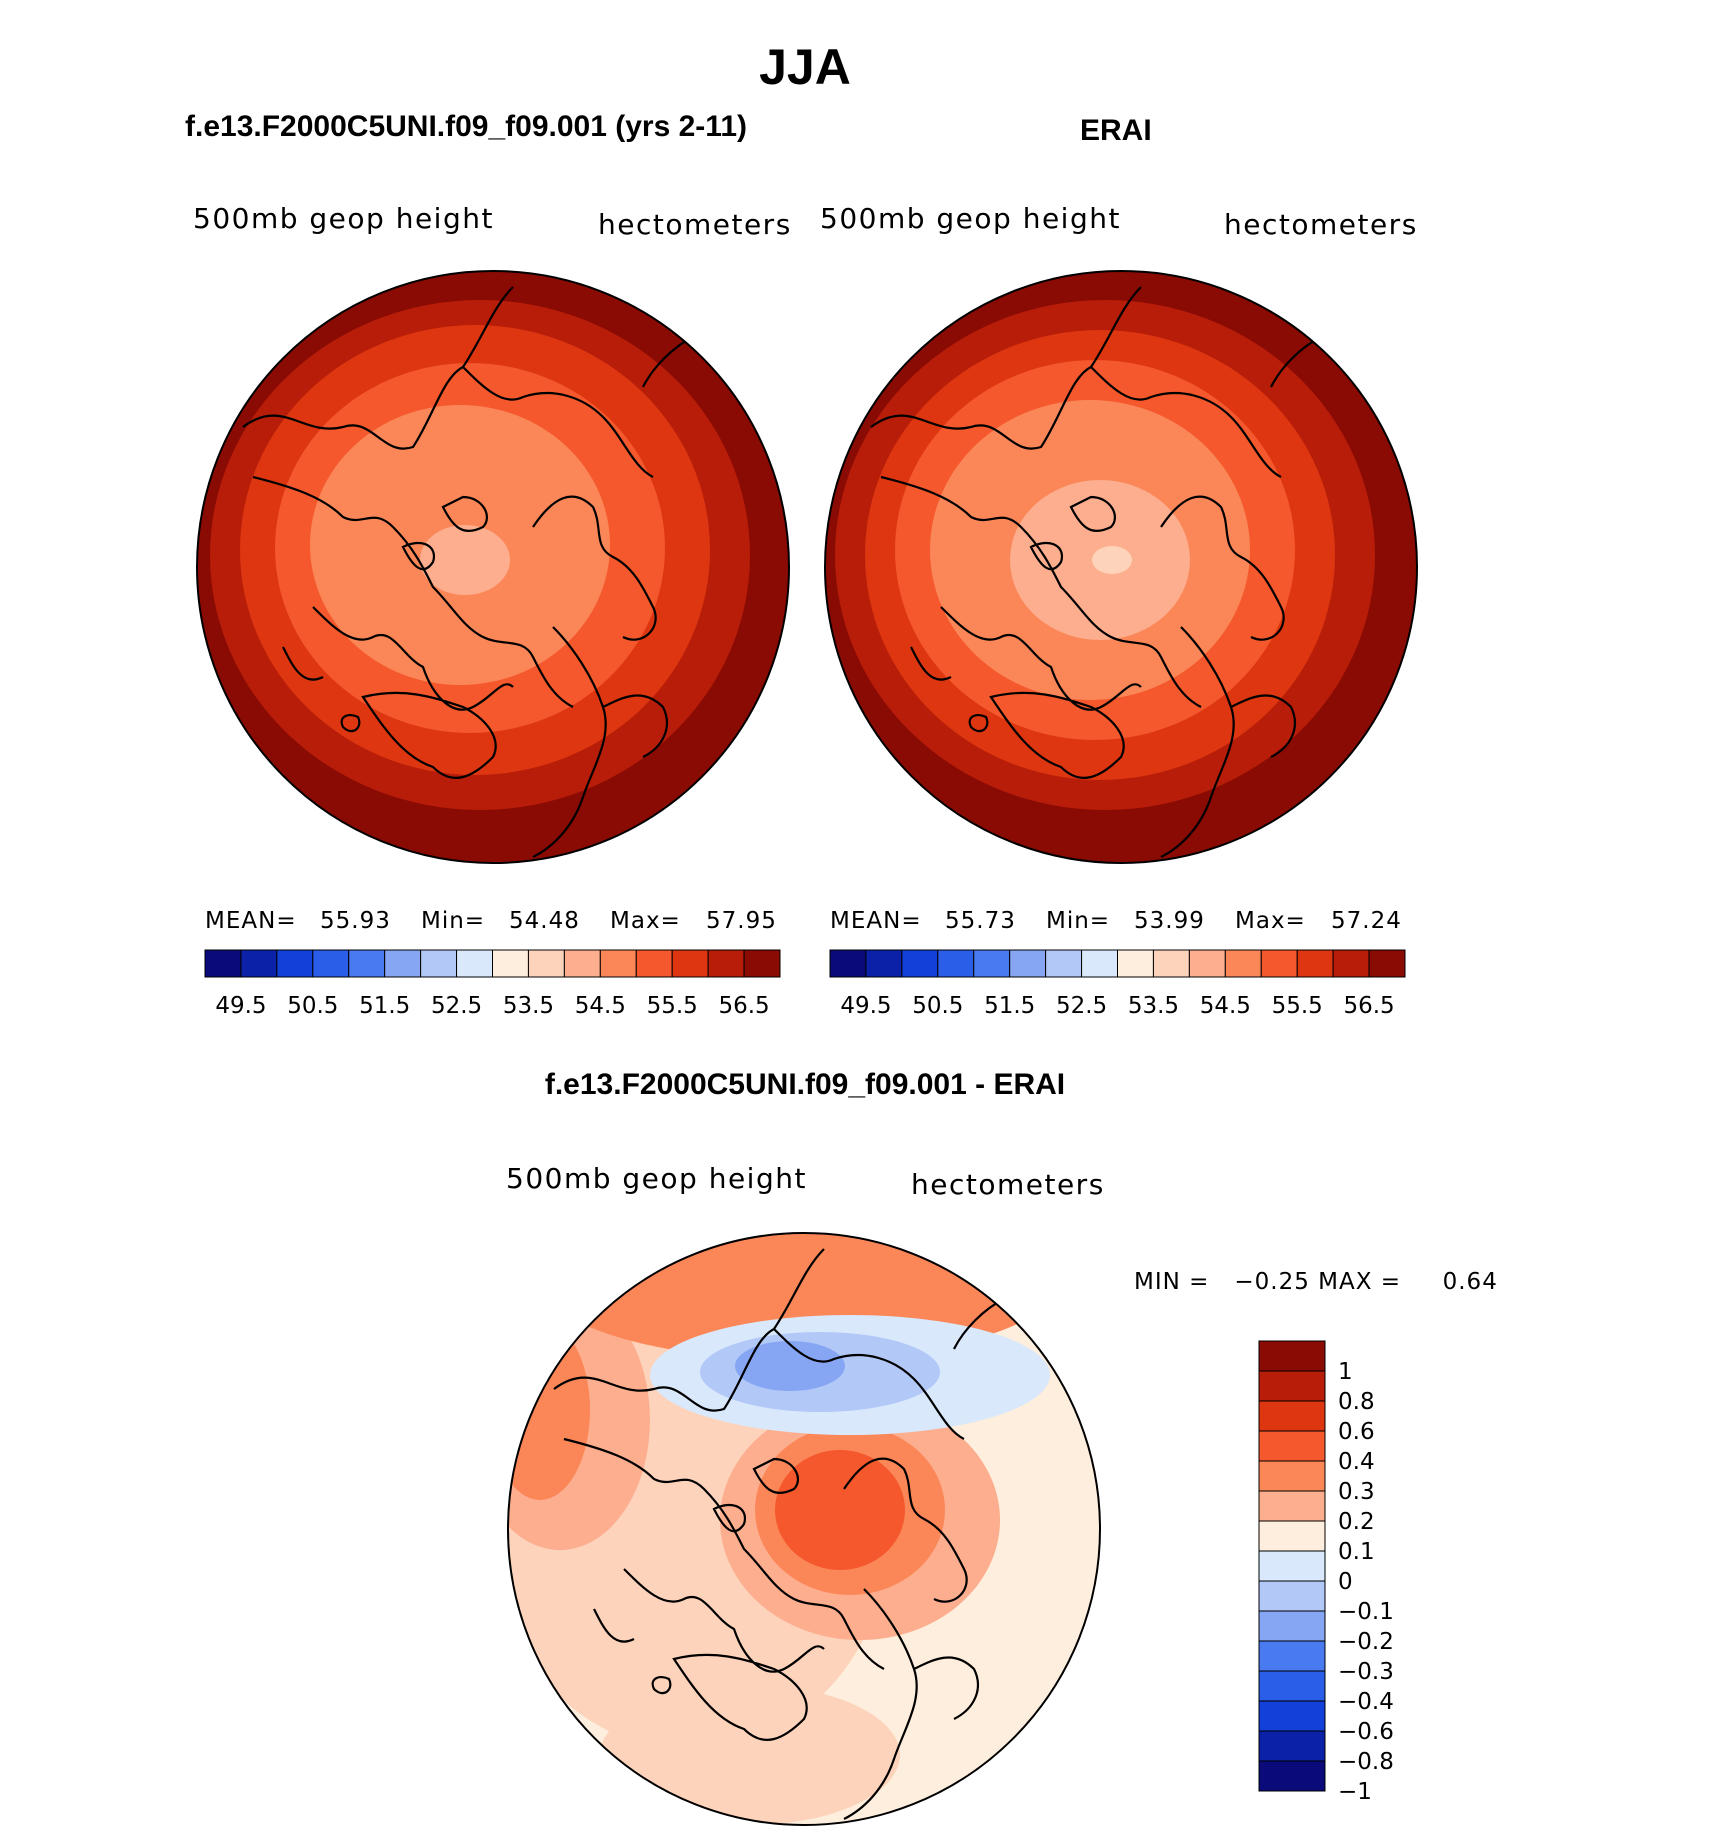 The width and height of the screenshot is (1710, 1839). What do you see at coordinates (1356, 1492) in the screenshot?
I see `colorbar-tick-label: 0.3` at bounding box center [1356, 1492].